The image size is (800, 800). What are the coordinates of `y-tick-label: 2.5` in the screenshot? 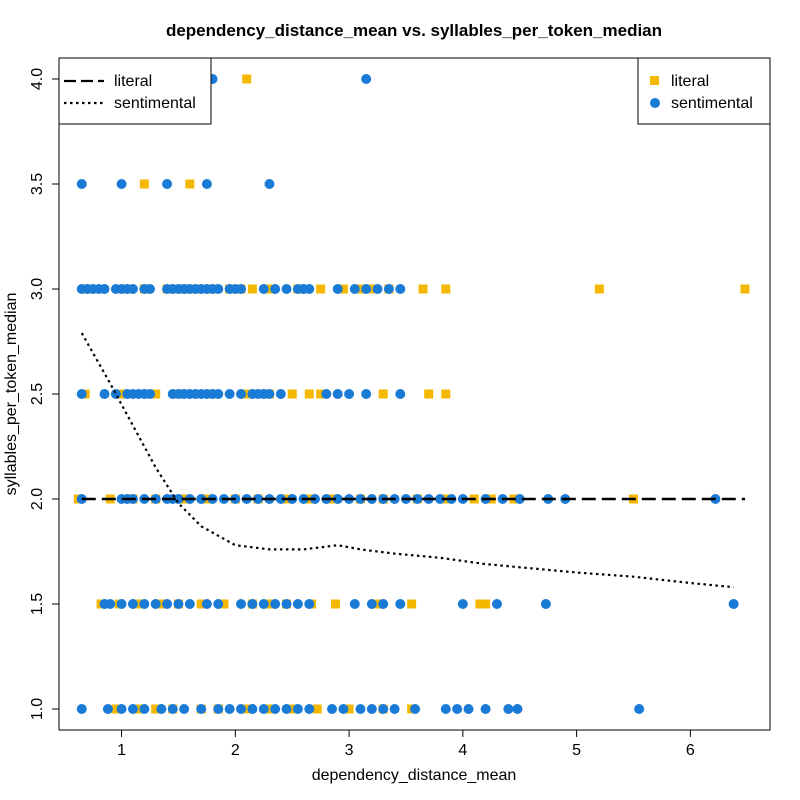 It's located at (37, 394).